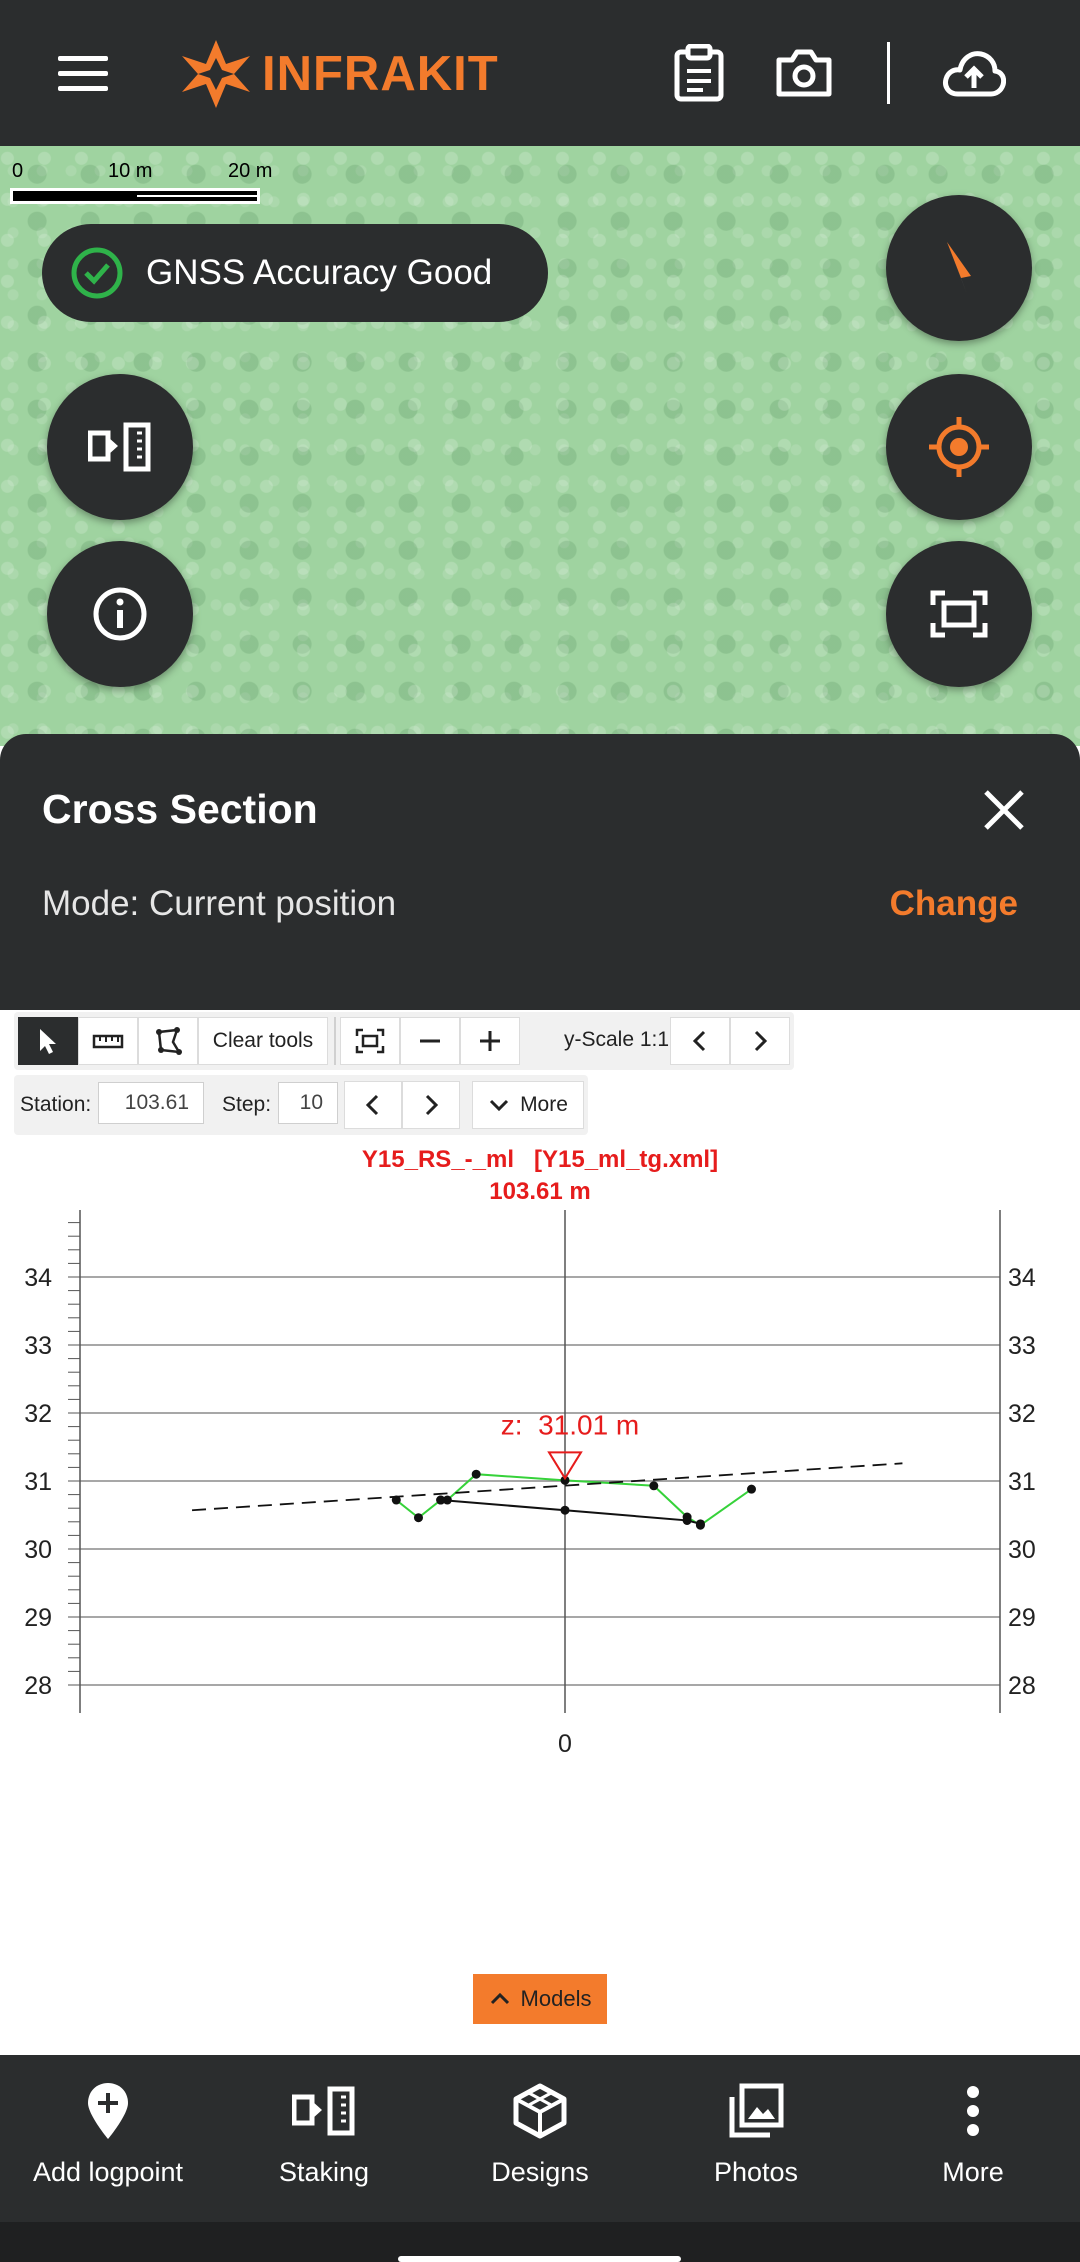 This screenshot has width=1080, height=2262. I want to click on mode-text: Mode: Current position, so click(219, 903).